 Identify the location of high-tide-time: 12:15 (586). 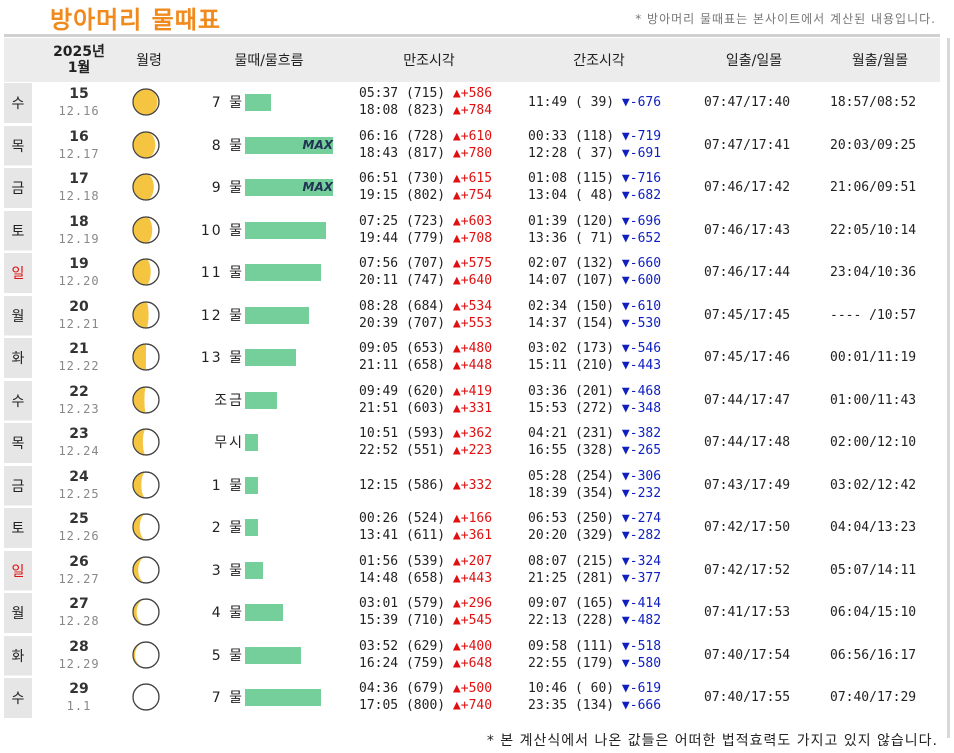
(406, 485).